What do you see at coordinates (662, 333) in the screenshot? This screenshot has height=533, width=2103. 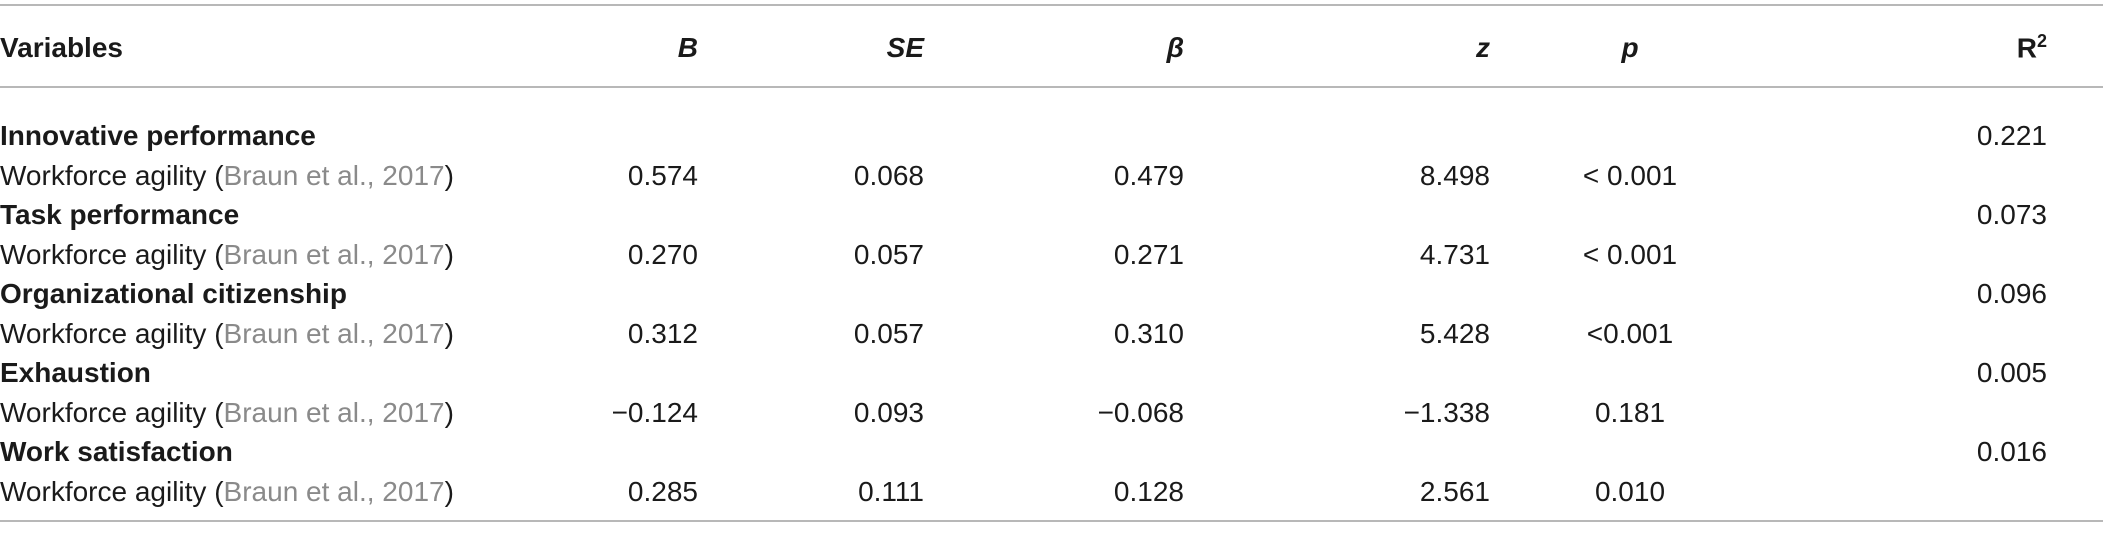 I see `b-value: 0.312` at bounding box center [662, 333].